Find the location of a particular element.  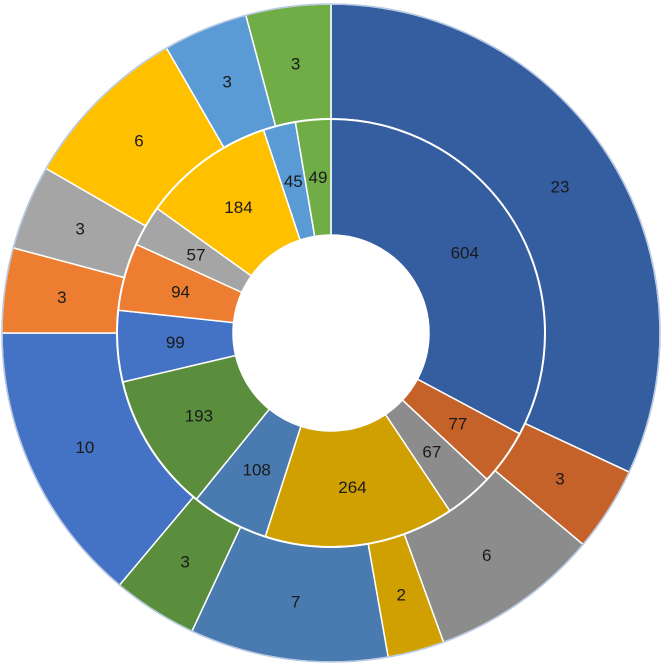

inner-ring-value-label: 193 is located at coordinates (199, 415).